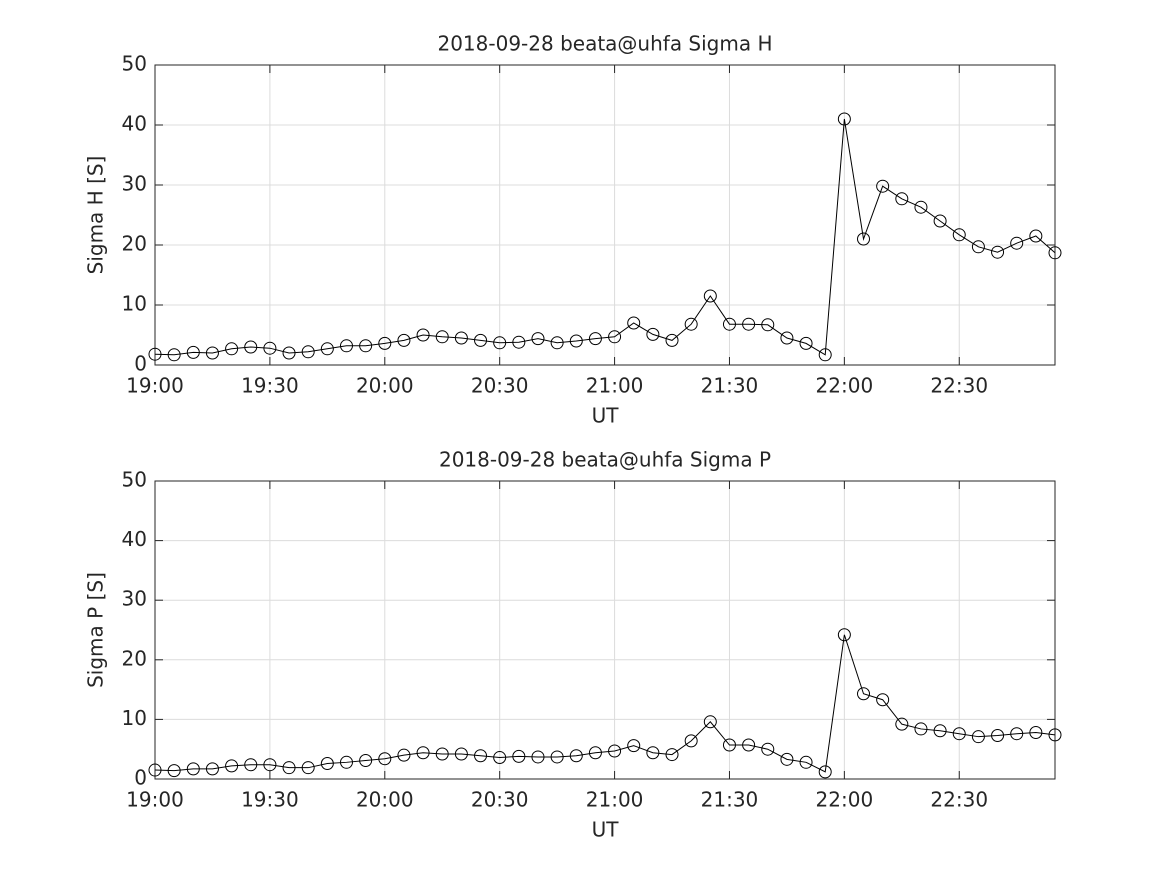 The image size is (1167, 875). What do you see at coordinates (605, 460) in the screenshot?
I see `chart-title: 2018-09-28 beata@uhfa Sigma P` at bounding box center [605, 460].